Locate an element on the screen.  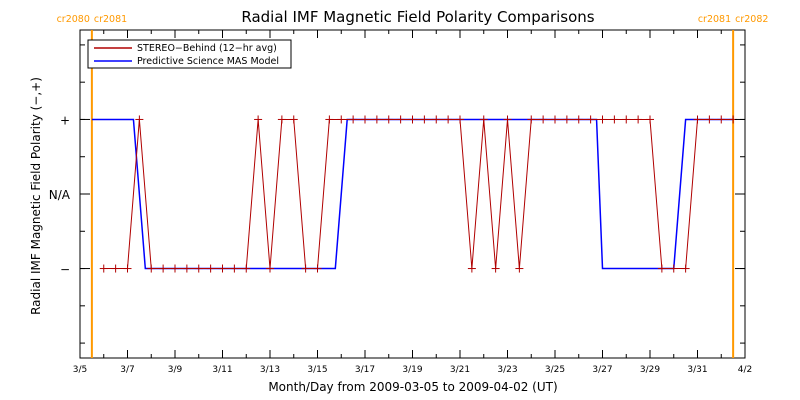
x-tick-label: 3/31 is located at coordinates (697, 370).